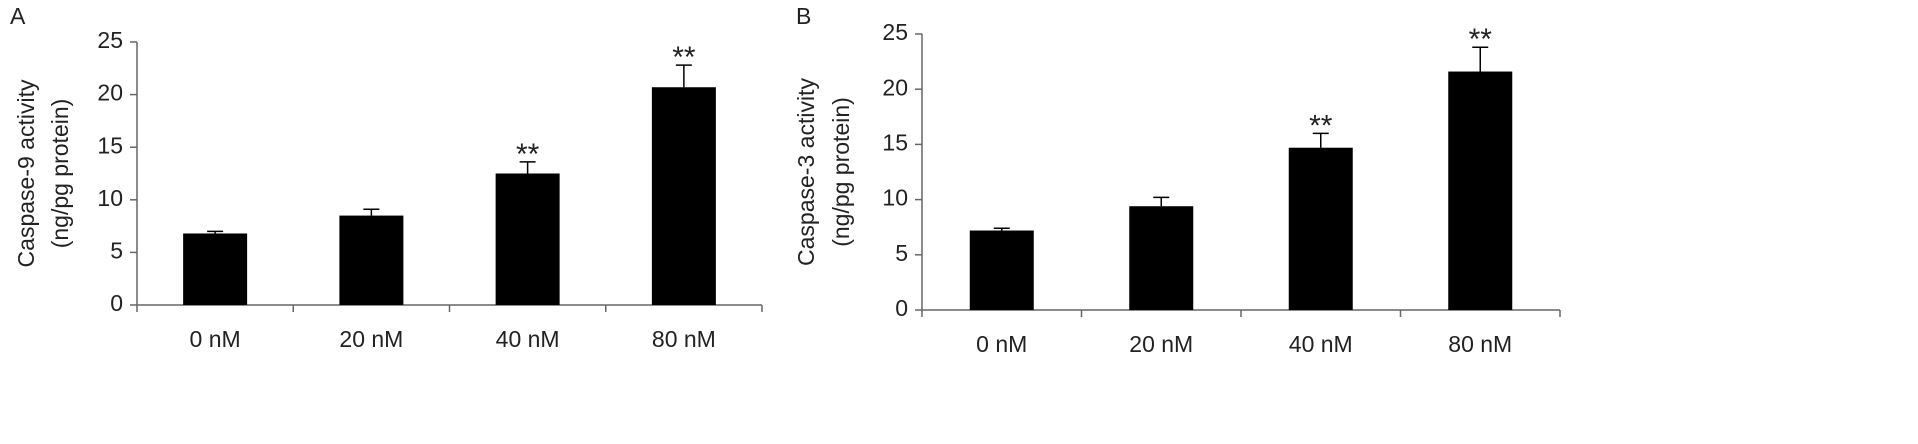 Image resolution: width=1918 pixels, height=444 pixels. Describe the element at coordinates (26, 173) in the screenshot. I see `y-axis-label: Caspase-9 activity` at that location.